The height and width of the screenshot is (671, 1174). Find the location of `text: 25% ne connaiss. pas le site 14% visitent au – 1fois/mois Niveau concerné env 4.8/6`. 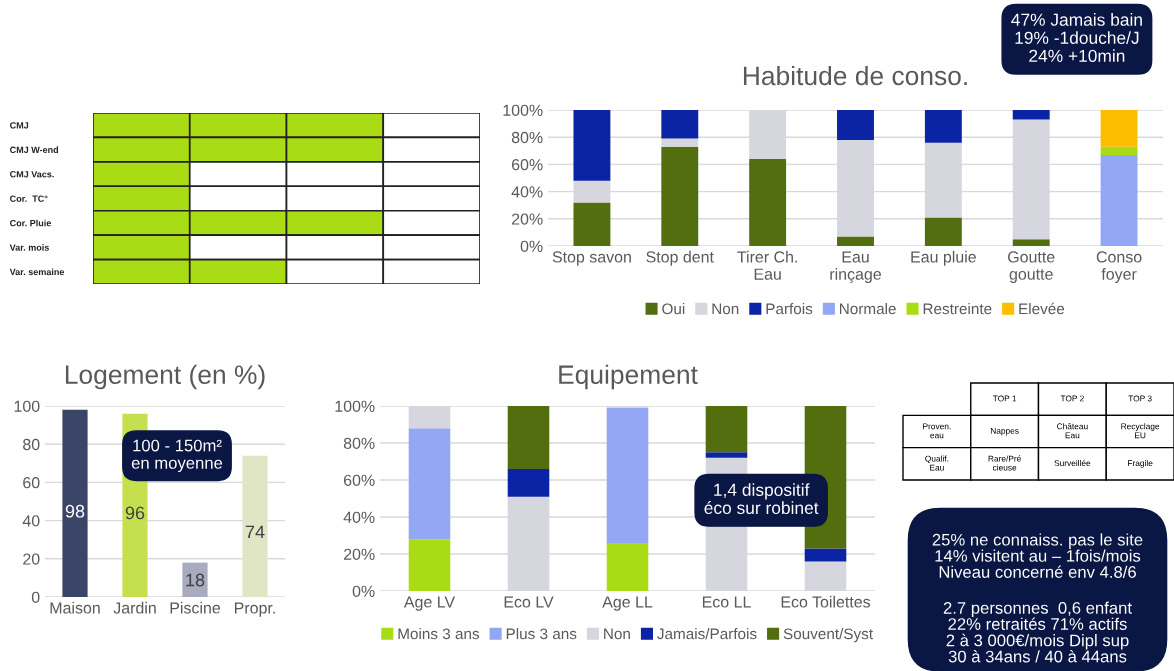

text: 25% ne connaiss. pas le site 14% visitent au – 1fois/mois Niveau concerné env 4.8/6 is located at coordinates (1037, 555).